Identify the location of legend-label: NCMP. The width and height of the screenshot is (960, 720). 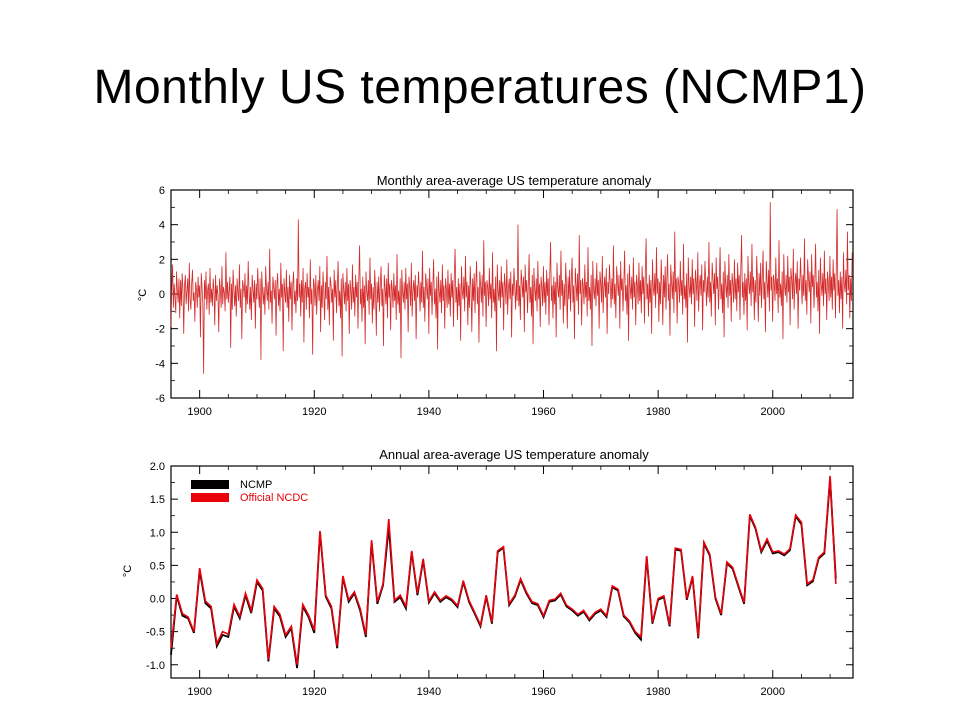
(256, 485).